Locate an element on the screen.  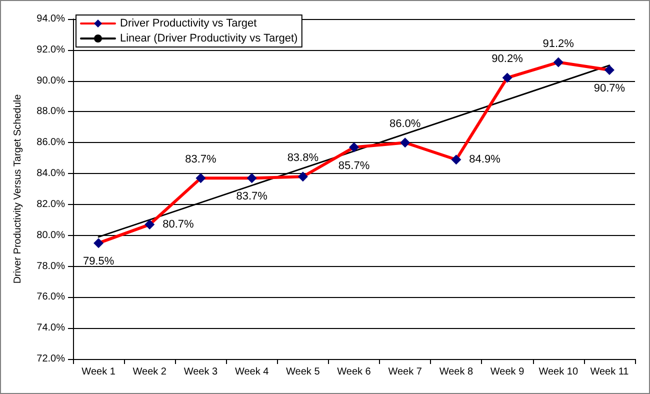
y-tick-label: 78.0% is located at coordinates (51, 266).